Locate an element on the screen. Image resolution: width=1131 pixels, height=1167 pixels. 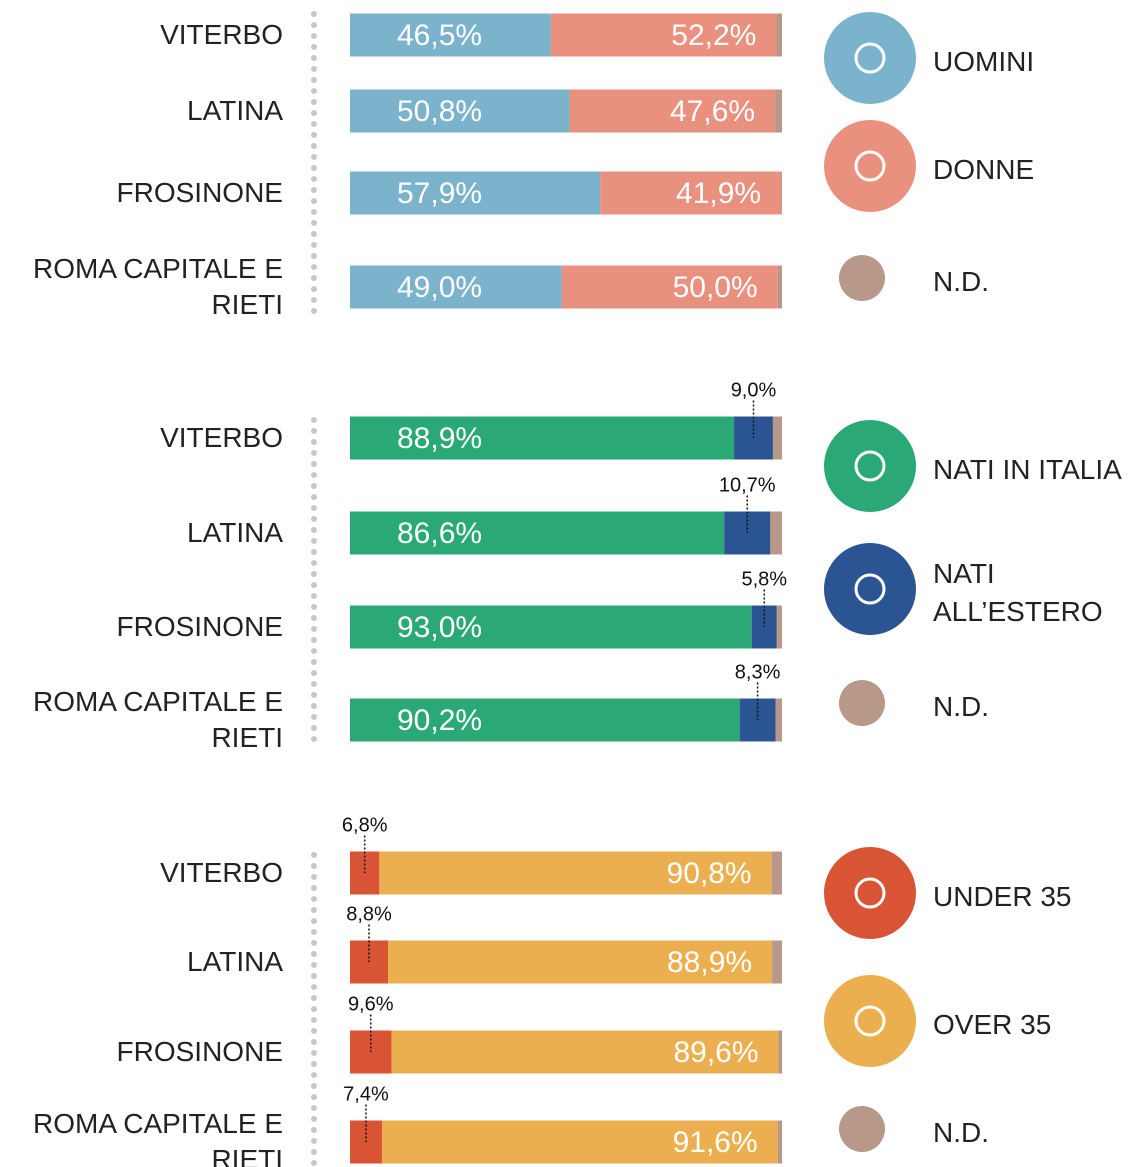
value-label: 50,0% is located at coordinates (715, 287).